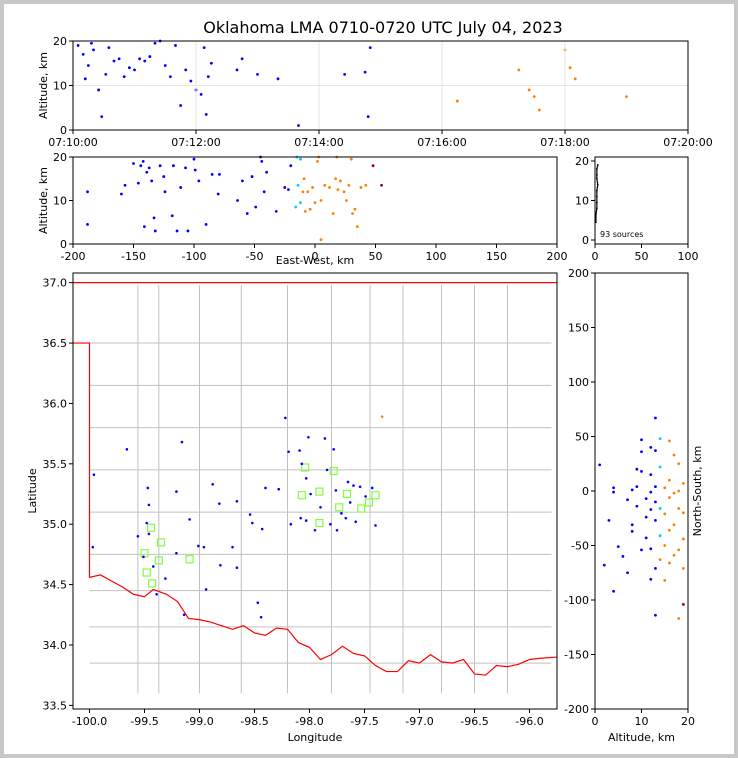 This screenshot has height=758, width=738. What do you see at coordinates (133, 256) in the screenshot?
I see `ew-tick-label: -150` at bounding box center [133, 256].